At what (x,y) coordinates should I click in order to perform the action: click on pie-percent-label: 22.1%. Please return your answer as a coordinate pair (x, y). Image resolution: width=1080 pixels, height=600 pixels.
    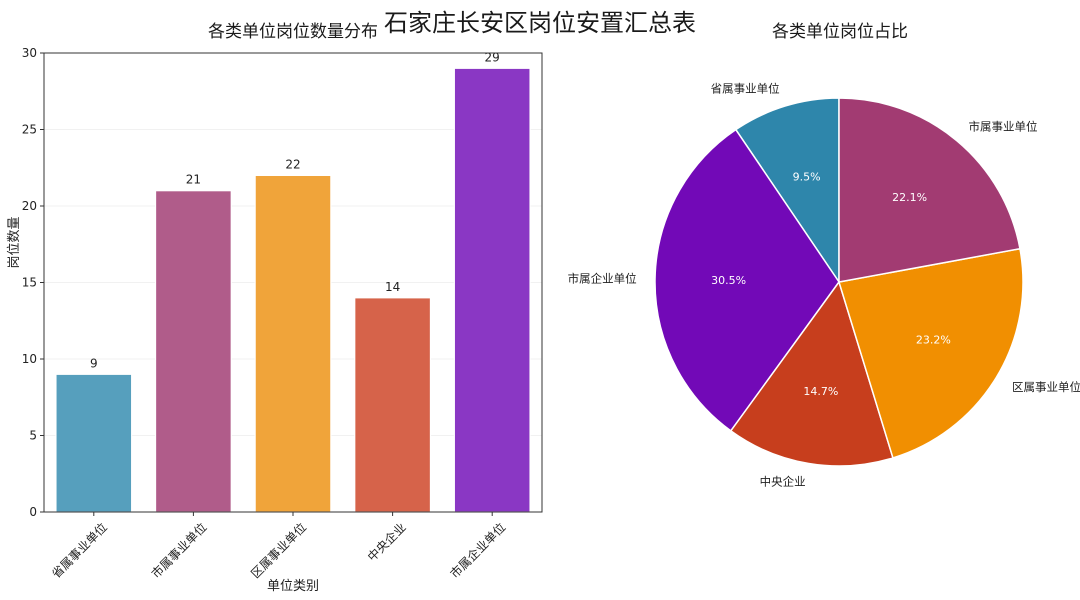
    Looking at the image, I should click on (909, 197).